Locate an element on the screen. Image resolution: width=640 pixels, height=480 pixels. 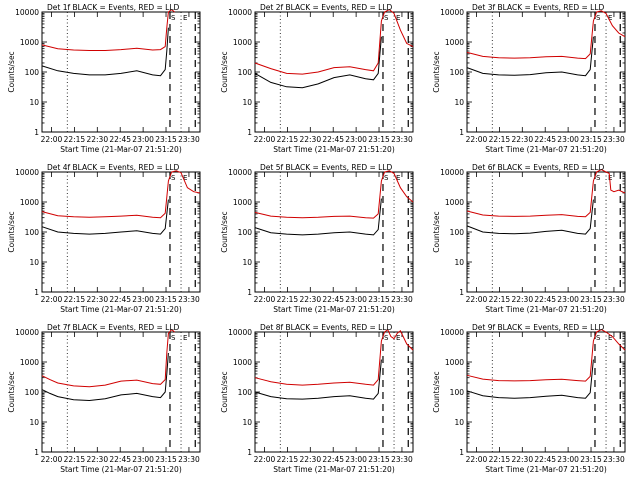
panel-title: Det 3f BLACK = Events, RED = LLD is located at coordinates (538, 7).